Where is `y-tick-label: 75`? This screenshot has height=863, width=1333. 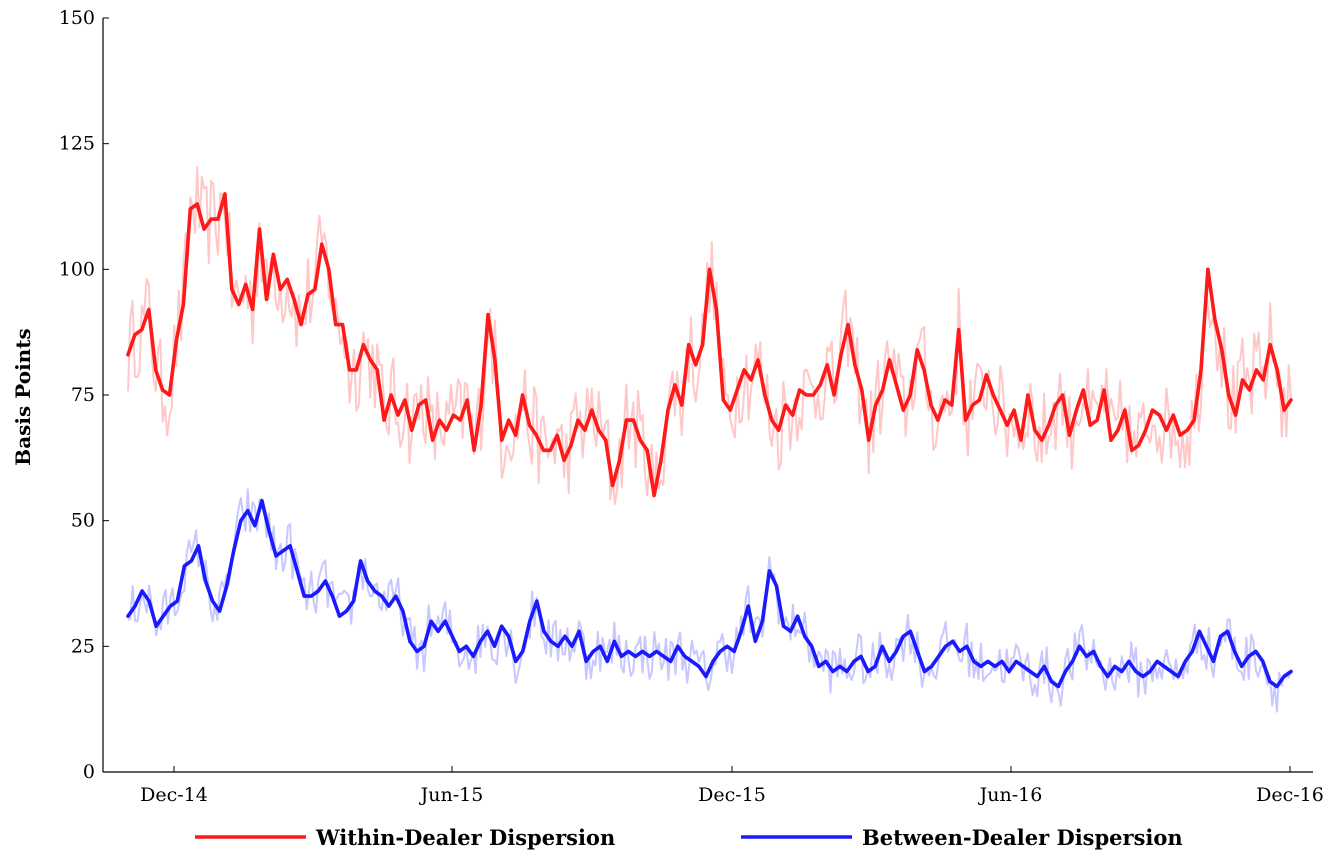 y-tick-label: 75 is located at coordinates (83, 395).